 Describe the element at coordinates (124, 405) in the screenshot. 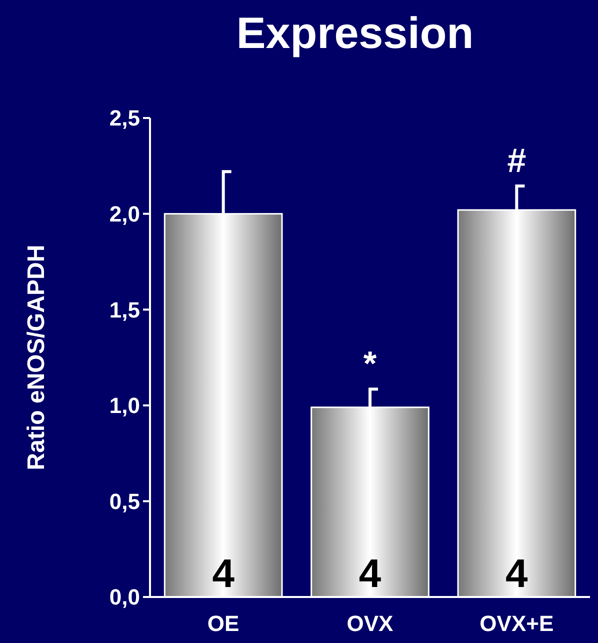

I see `y-tick-label: 1,0` at that location.